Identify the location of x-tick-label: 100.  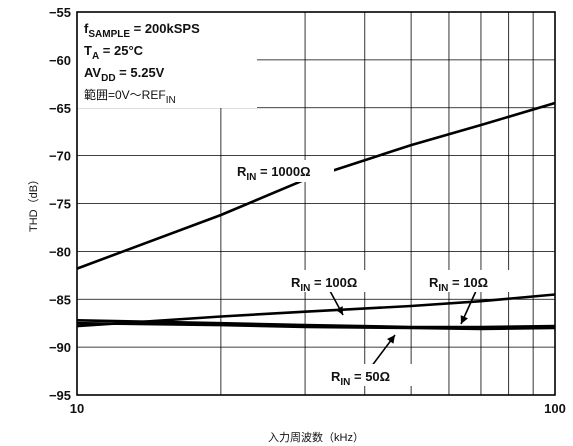
(555, 408).